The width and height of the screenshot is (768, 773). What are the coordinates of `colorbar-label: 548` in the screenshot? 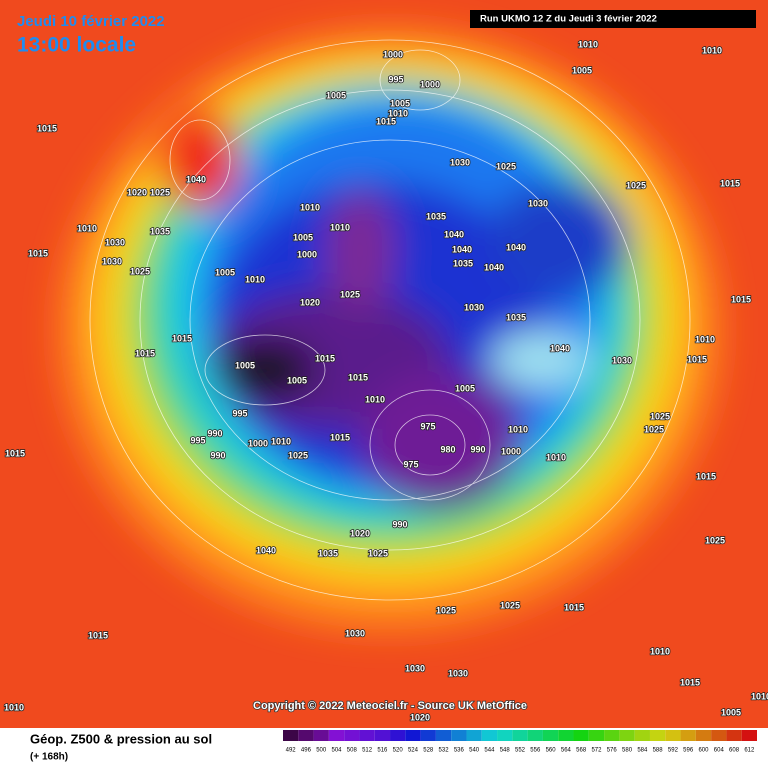 It's located at (505, 751).